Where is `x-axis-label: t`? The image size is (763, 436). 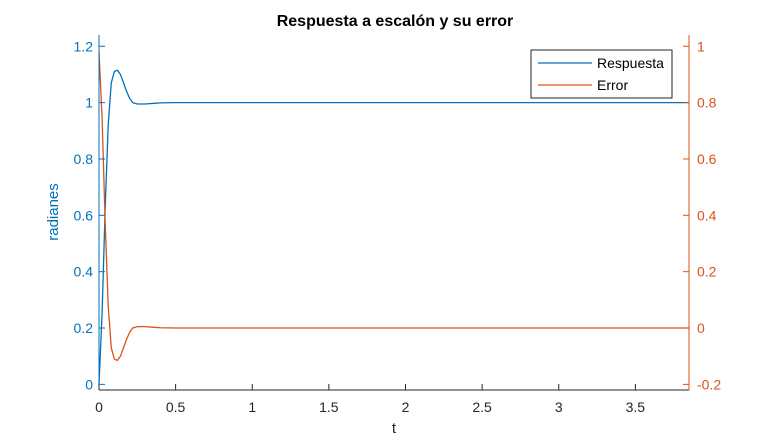 x-axis-label: t is located at coordinates (394, 428).